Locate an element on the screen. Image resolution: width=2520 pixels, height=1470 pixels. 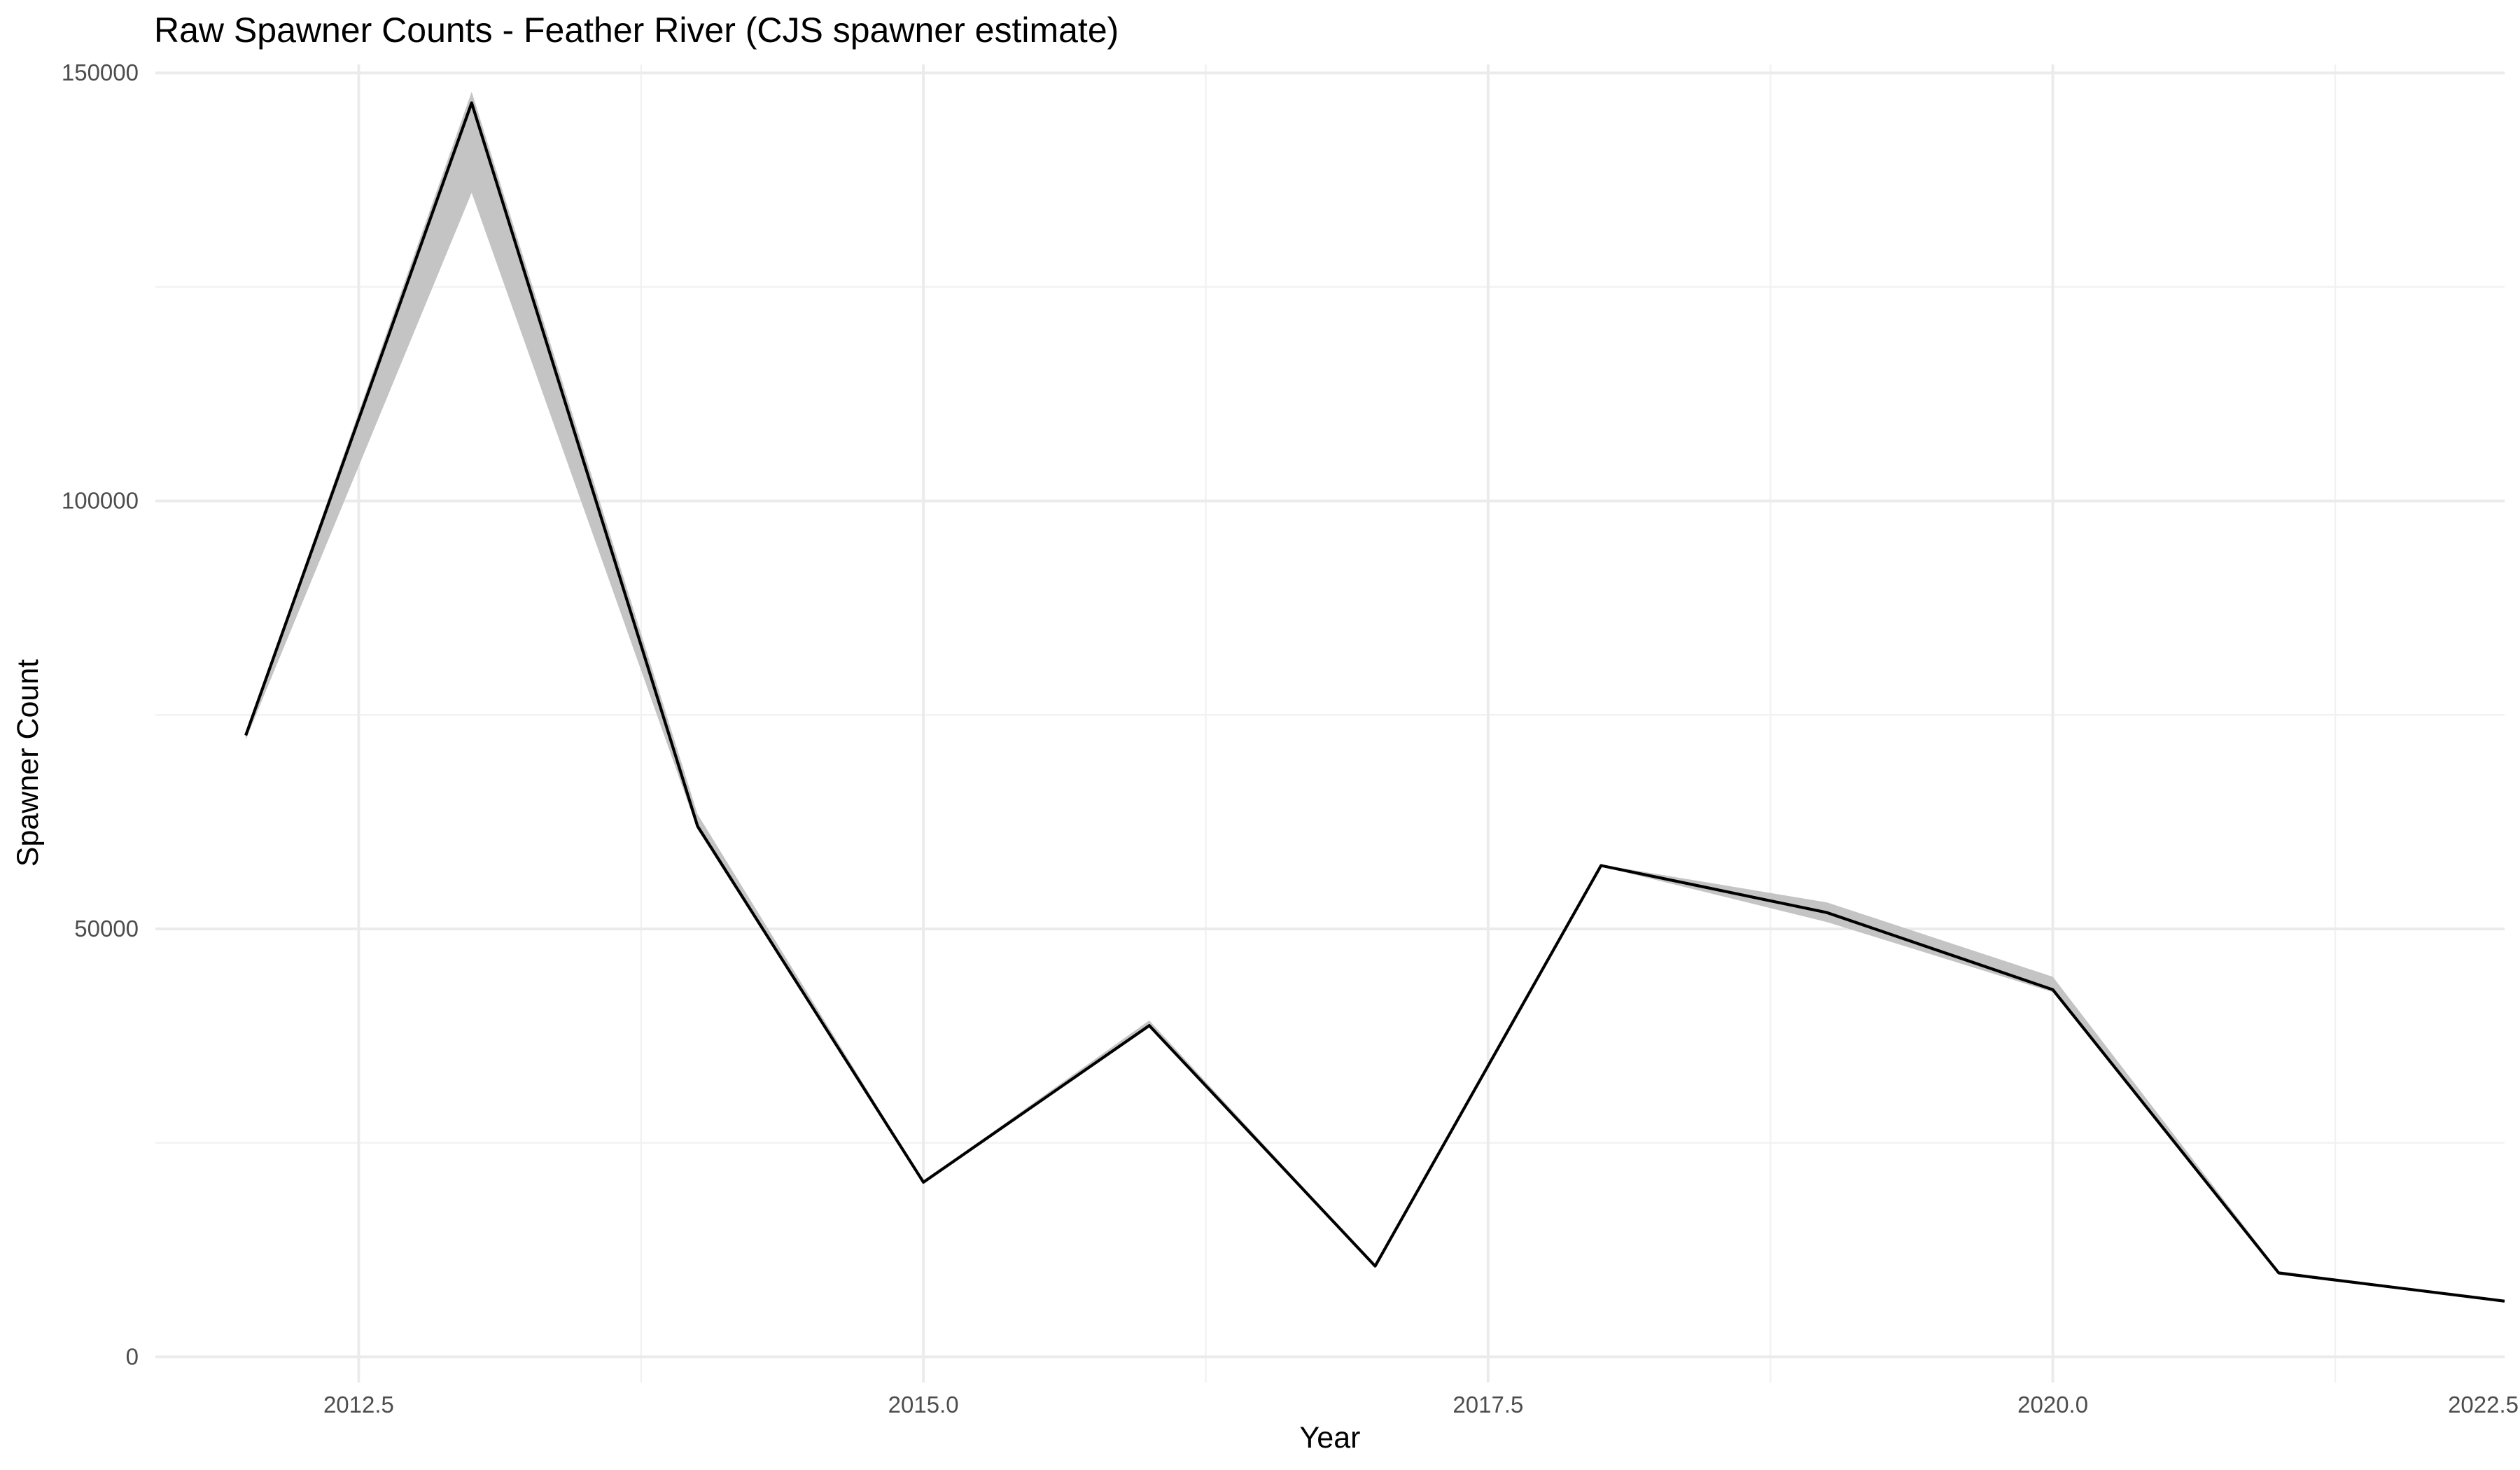
y-tick-label: 0 is located at coordinates (132, 1356).